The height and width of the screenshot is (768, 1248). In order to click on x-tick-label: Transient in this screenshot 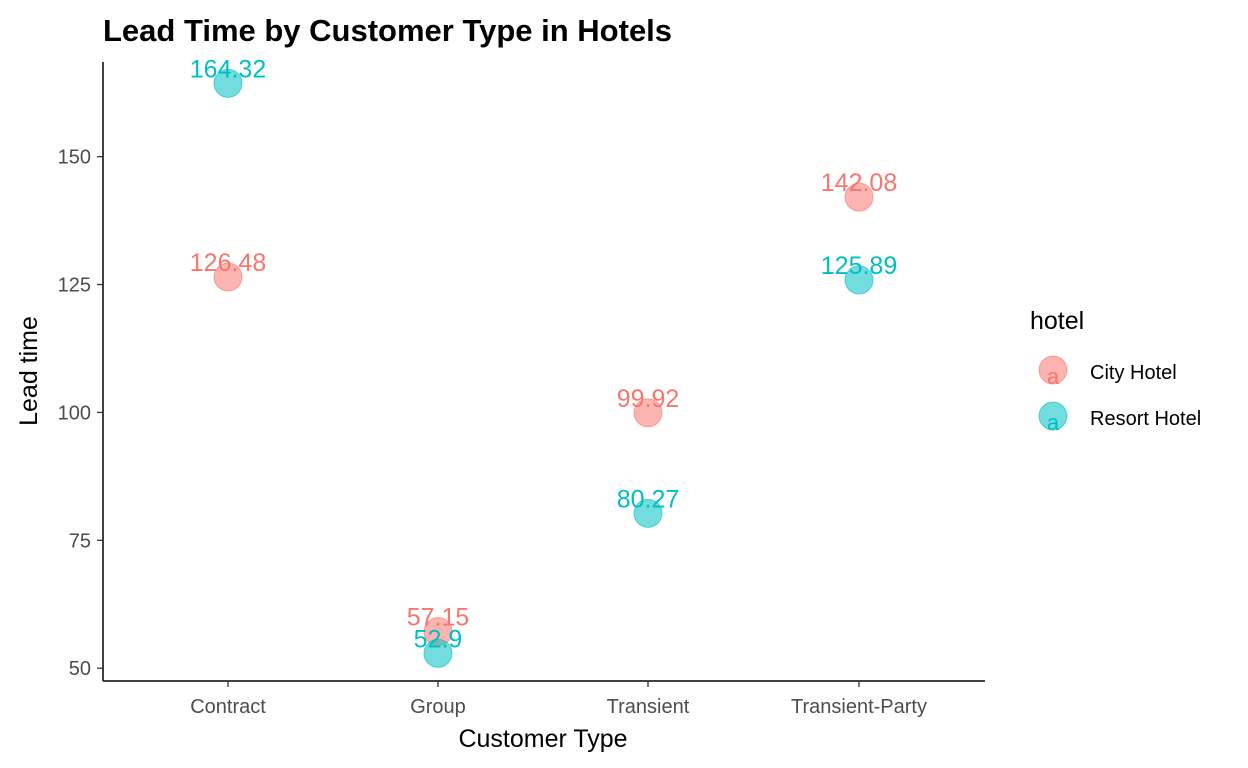, I will do `click(648, 707)`.